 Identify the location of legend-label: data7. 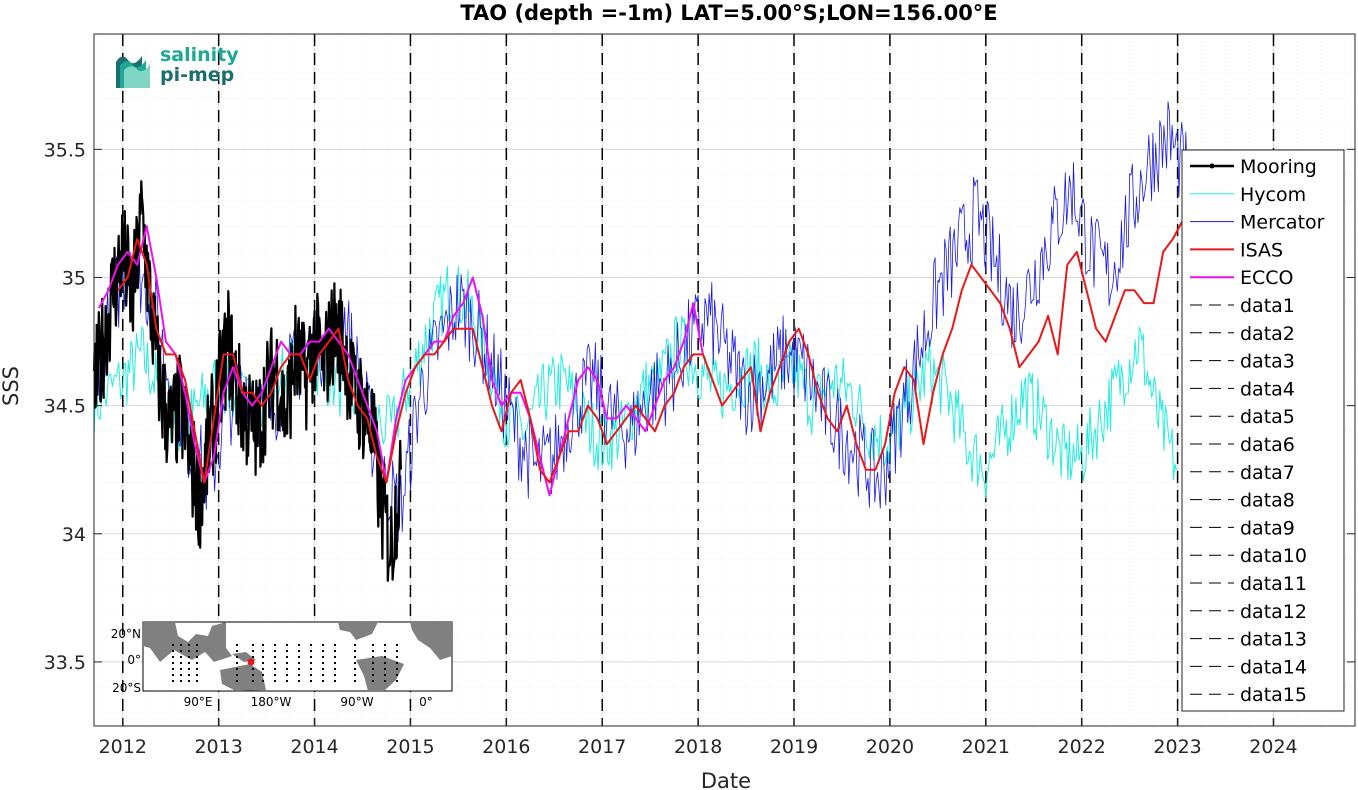
(1267, 473).